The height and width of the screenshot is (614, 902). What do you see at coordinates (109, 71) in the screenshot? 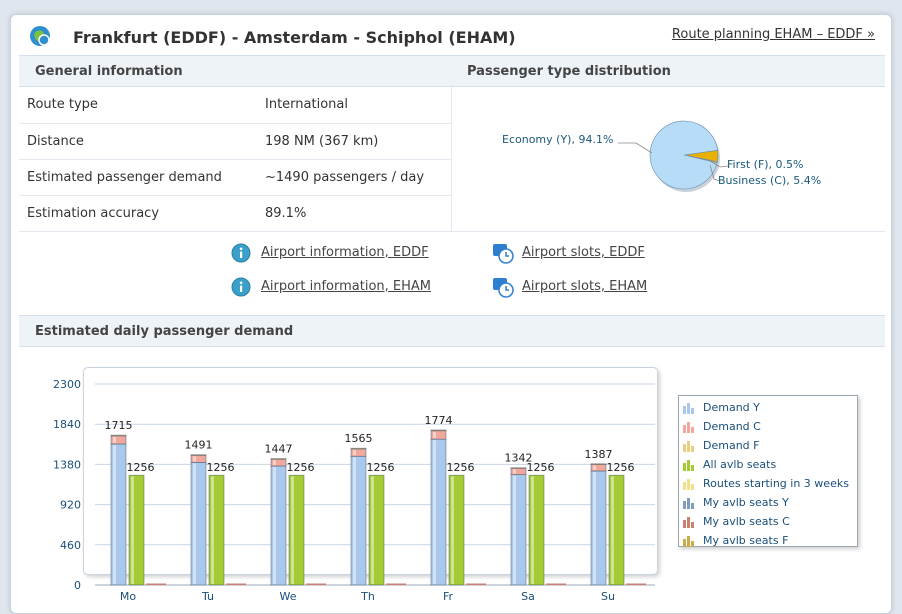
I see `general-info-heading: General information` at bounding box center [109, 71].